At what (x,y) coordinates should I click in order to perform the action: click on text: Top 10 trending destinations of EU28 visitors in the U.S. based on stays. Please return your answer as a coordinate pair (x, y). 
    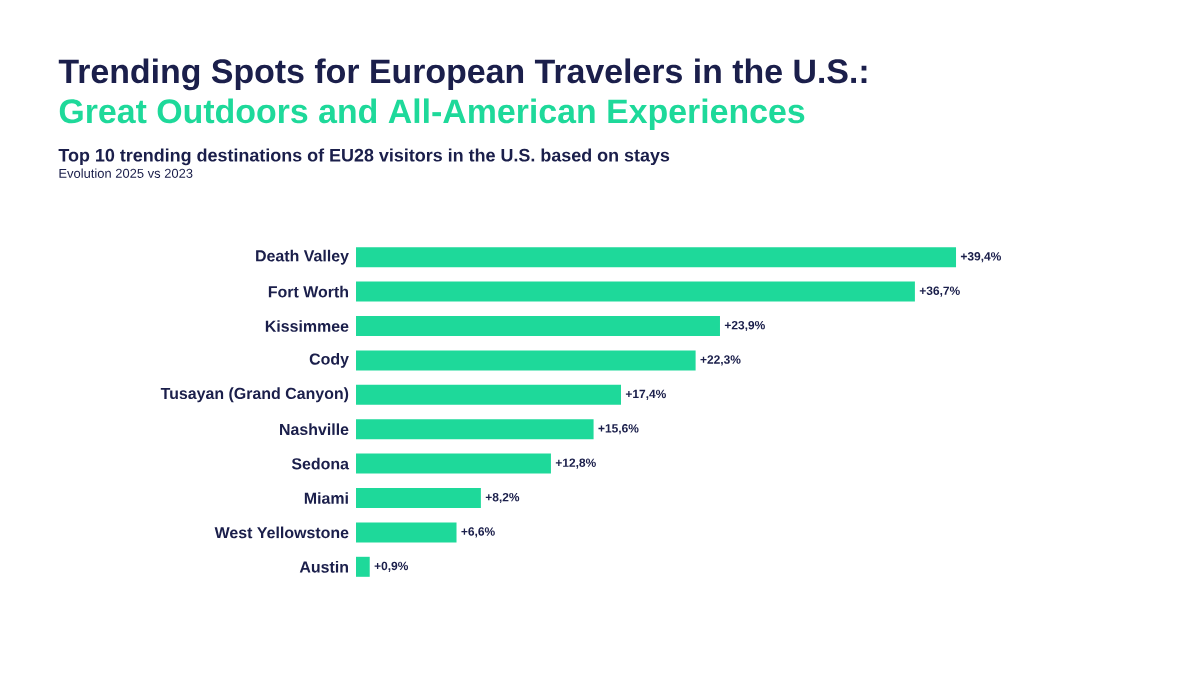
    Looking at the image, I should click on (364, 157).